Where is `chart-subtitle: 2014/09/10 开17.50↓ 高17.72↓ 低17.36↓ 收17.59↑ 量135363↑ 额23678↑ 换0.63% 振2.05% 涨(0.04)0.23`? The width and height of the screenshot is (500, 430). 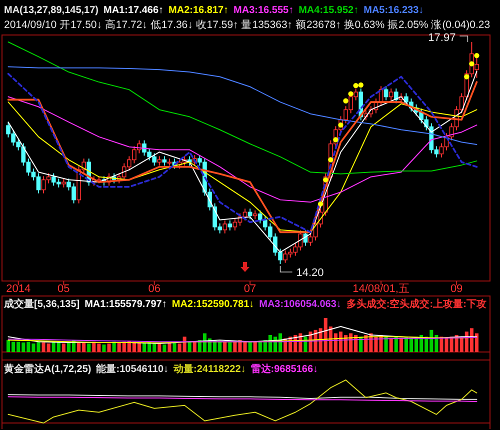 chart-subtitle: 2014/09/10 开17.50↓ 高17.72↓ 低17.36↓ 收17.59↑ 量135363↑ 额23678↑ 换0.63% 振2.05% 涨(0.04)0.23 is located at coordinates (247, 24).